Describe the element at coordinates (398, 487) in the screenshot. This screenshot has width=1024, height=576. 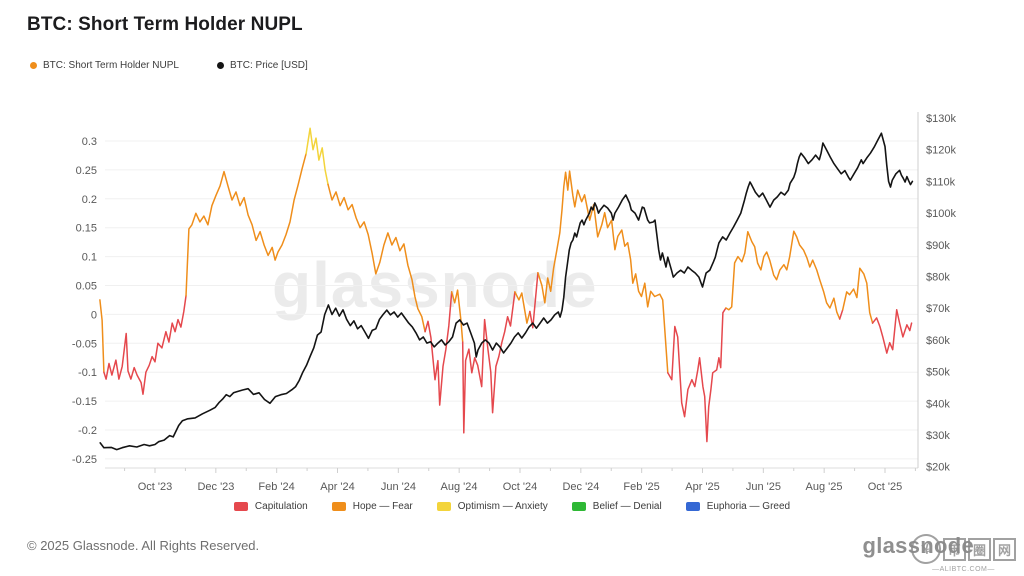
I see `x-axis-tick: Jun '24` at that location.